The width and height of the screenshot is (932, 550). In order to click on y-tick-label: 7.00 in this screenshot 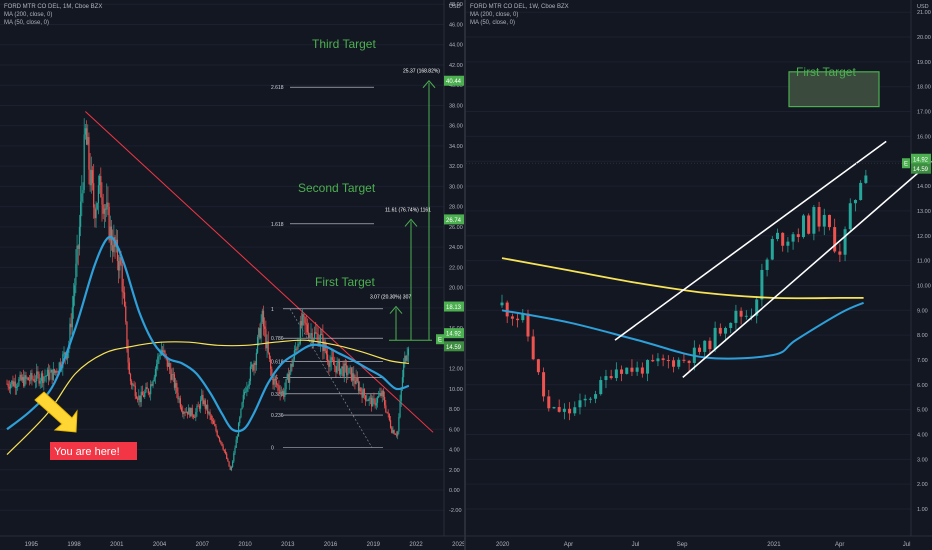, I will do `click(922, 361)`.